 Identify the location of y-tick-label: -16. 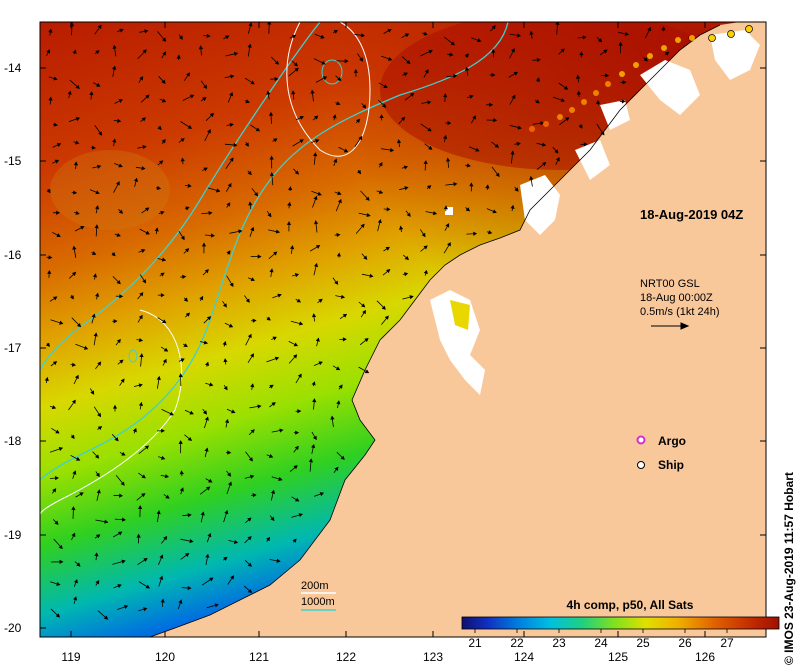
(13, 255).